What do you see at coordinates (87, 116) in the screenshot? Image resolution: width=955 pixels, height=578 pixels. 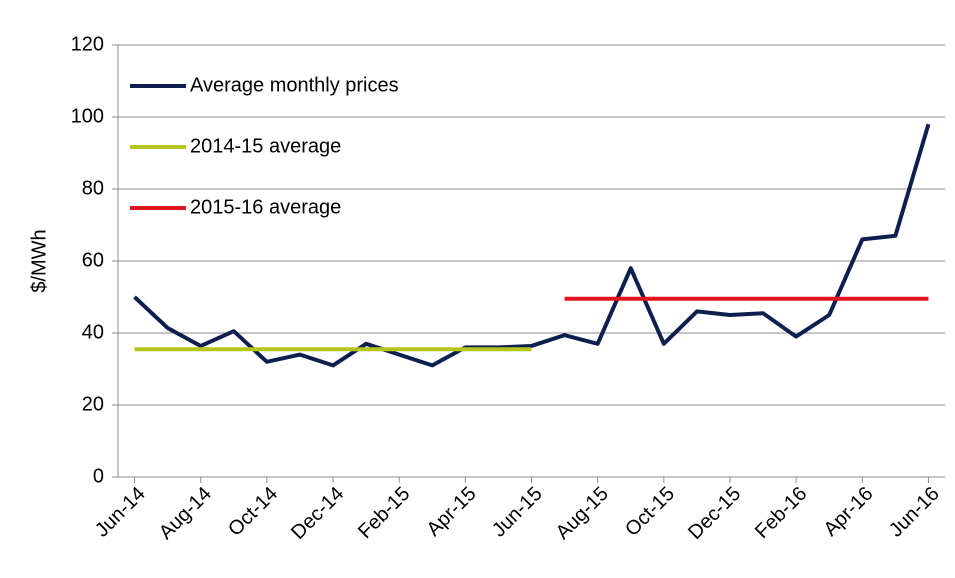 I see `y-tick-label: 100` at bounding box center [87, 116].